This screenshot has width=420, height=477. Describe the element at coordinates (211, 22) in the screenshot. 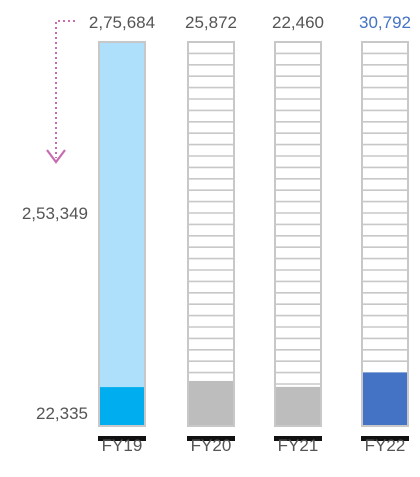

I see `total-label-fy20: 25,872` at that location.